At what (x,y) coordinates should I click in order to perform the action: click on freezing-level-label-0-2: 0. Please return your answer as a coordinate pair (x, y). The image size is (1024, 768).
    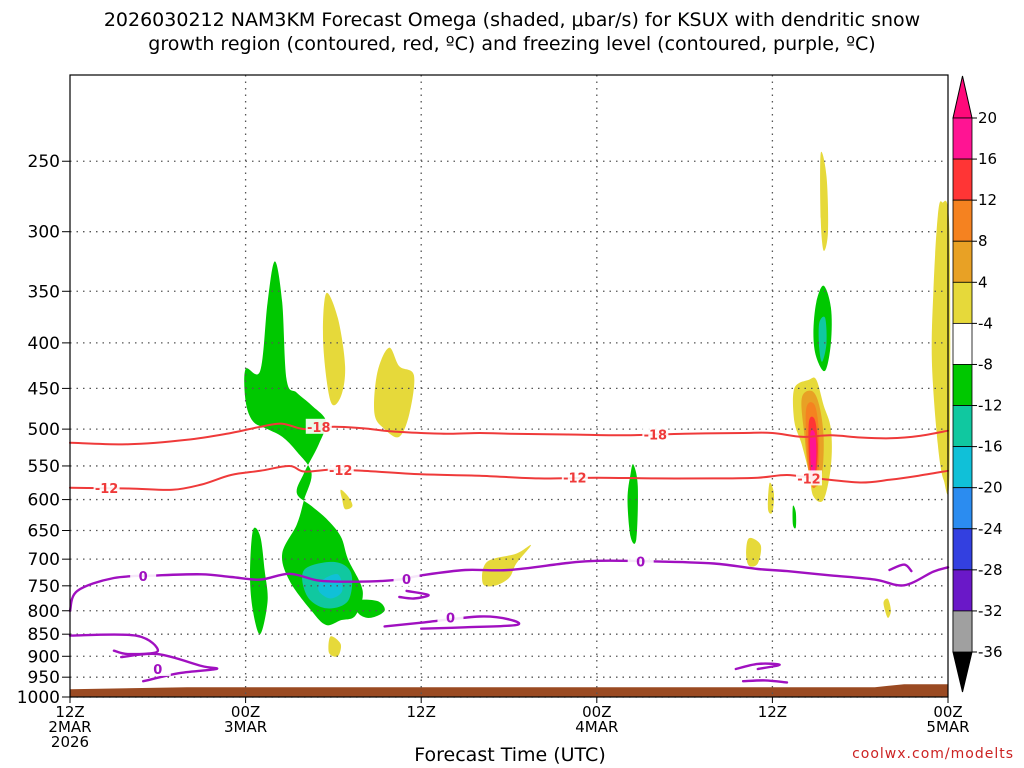
    Looking at the image, I should click on (640, 562).